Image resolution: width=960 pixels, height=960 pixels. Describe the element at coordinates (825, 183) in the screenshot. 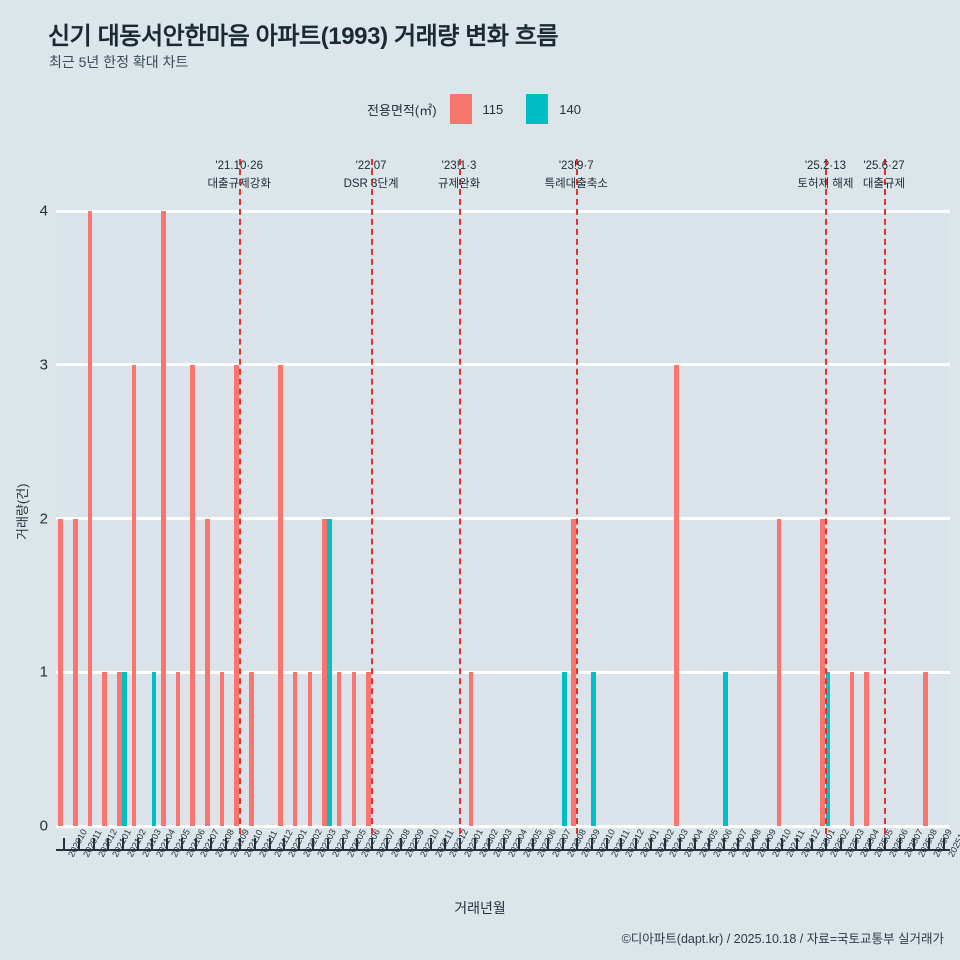

I see `event-text: 토허제 해제` at that location.